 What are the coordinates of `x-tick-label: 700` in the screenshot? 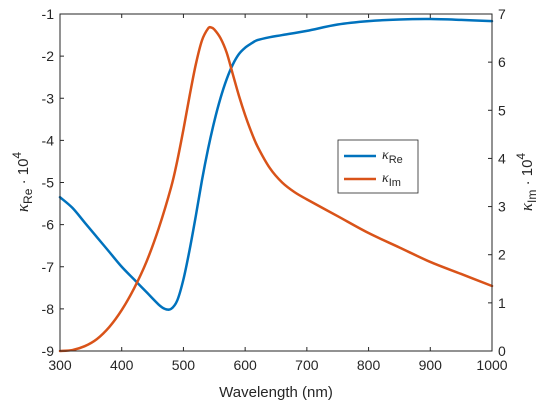 It's located at (307, 365).